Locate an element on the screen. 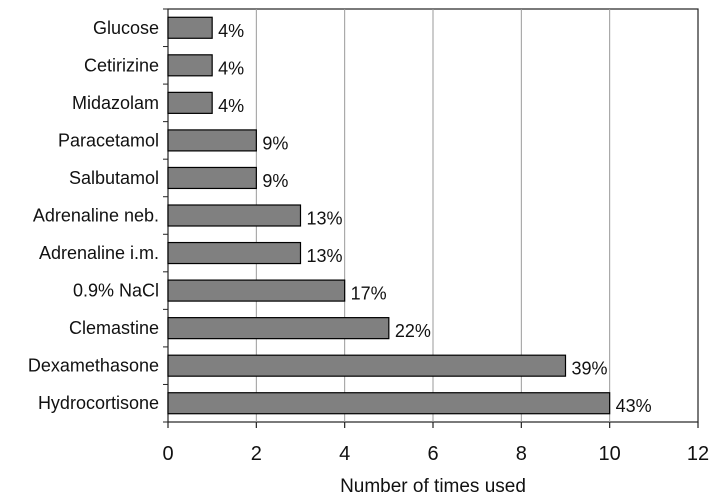 The height and width of the screenshot is (498, 712). category-label: Hydrocortisone is located at coordinates (98, 403).